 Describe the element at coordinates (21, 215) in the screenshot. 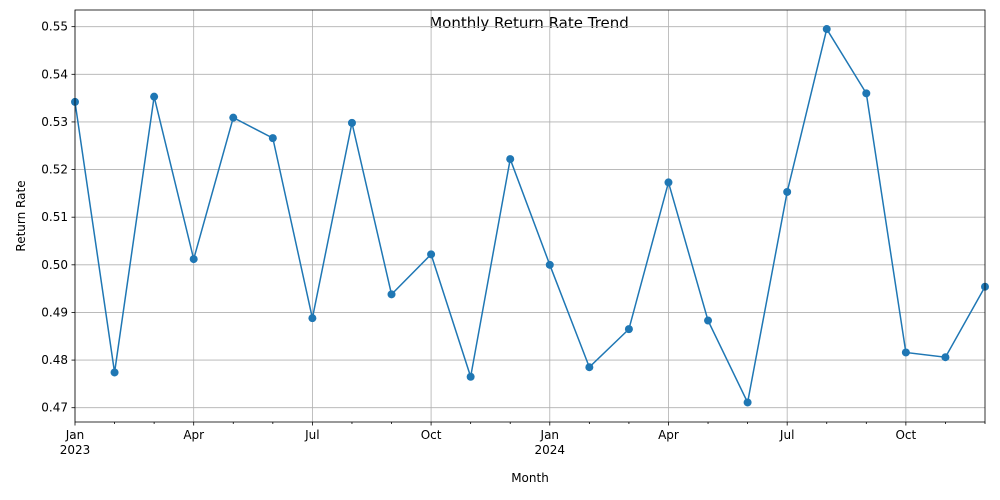

I see `y-axis-label: Return Rate` at that location.